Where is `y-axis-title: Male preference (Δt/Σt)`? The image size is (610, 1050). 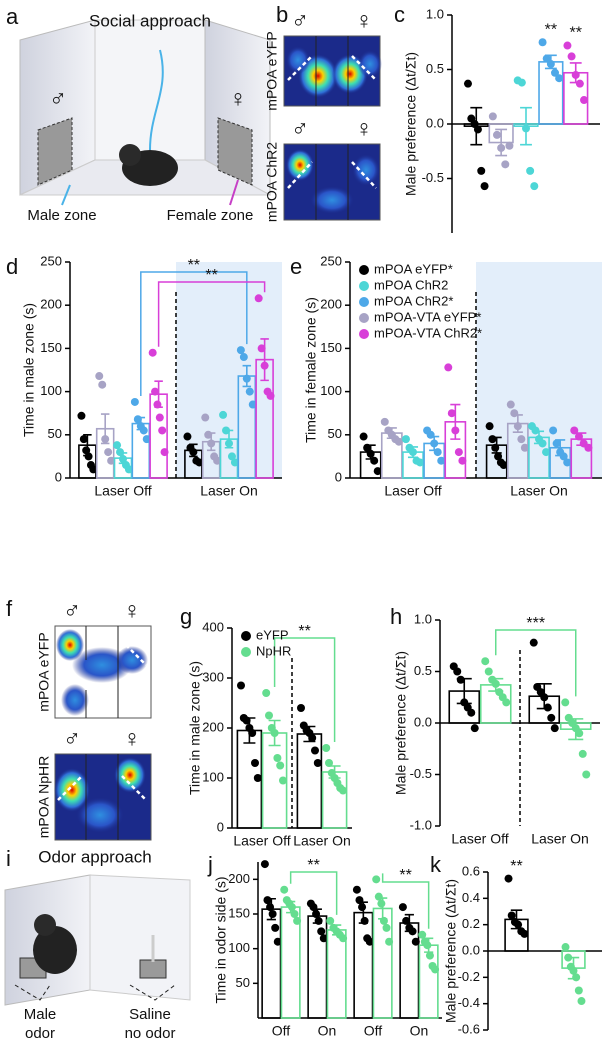
y-axis-title: Male preference (Δt/Σt) is located at coordinates (401, 723).